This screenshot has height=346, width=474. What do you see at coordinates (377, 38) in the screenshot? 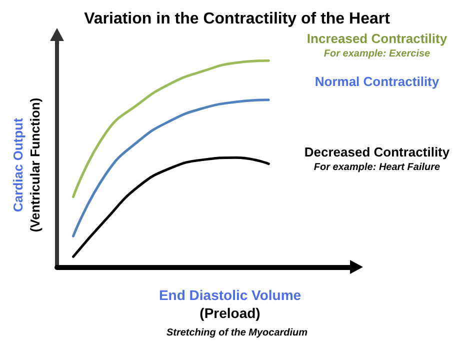
I see `text: Increased Contractility` at bounding box center [377, 38].